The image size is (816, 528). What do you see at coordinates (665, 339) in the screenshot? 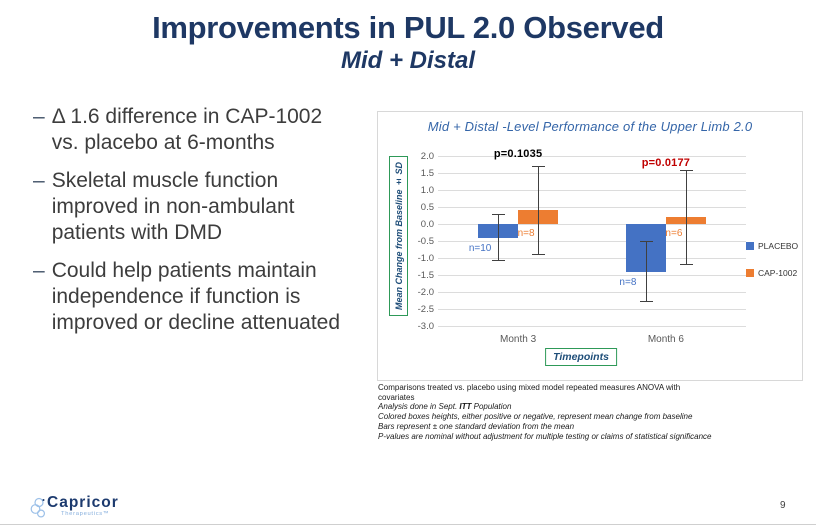
I see `x-tick-label-month-6: Month 6` at bounding box center [665, 339].